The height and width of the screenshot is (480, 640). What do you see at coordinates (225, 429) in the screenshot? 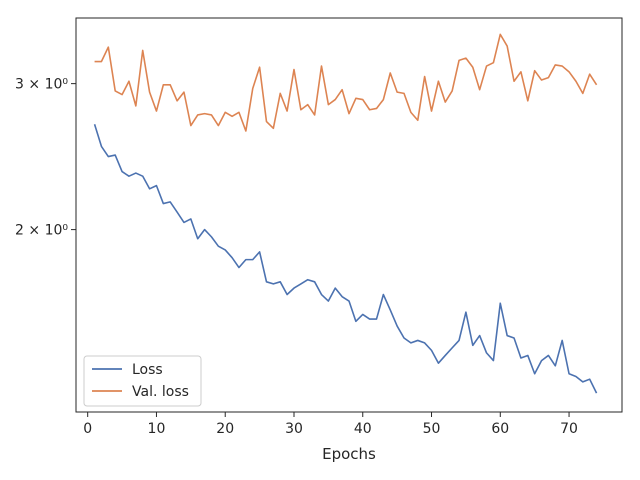
I see `x-tick-label: 20` at bounding box center [225, 429].